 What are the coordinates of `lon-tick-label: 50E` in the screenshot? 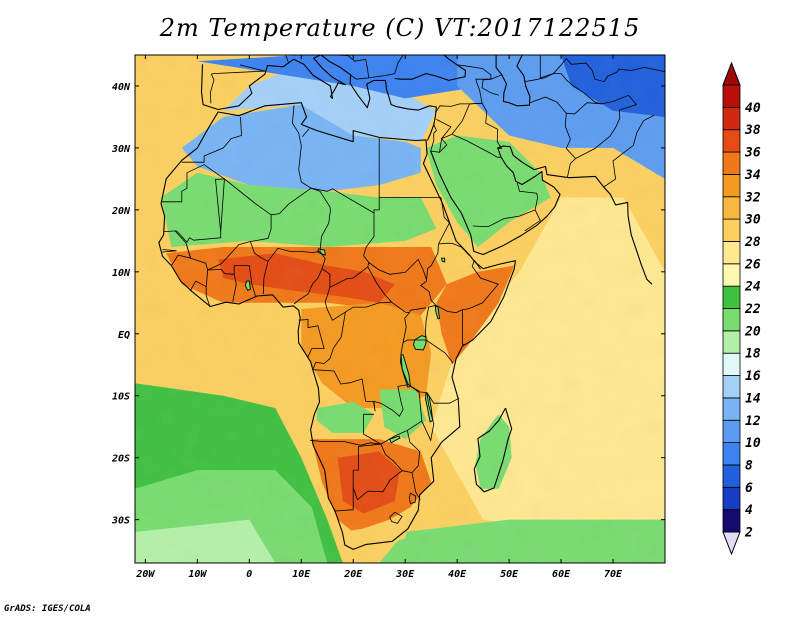 It's located at (509, 574).